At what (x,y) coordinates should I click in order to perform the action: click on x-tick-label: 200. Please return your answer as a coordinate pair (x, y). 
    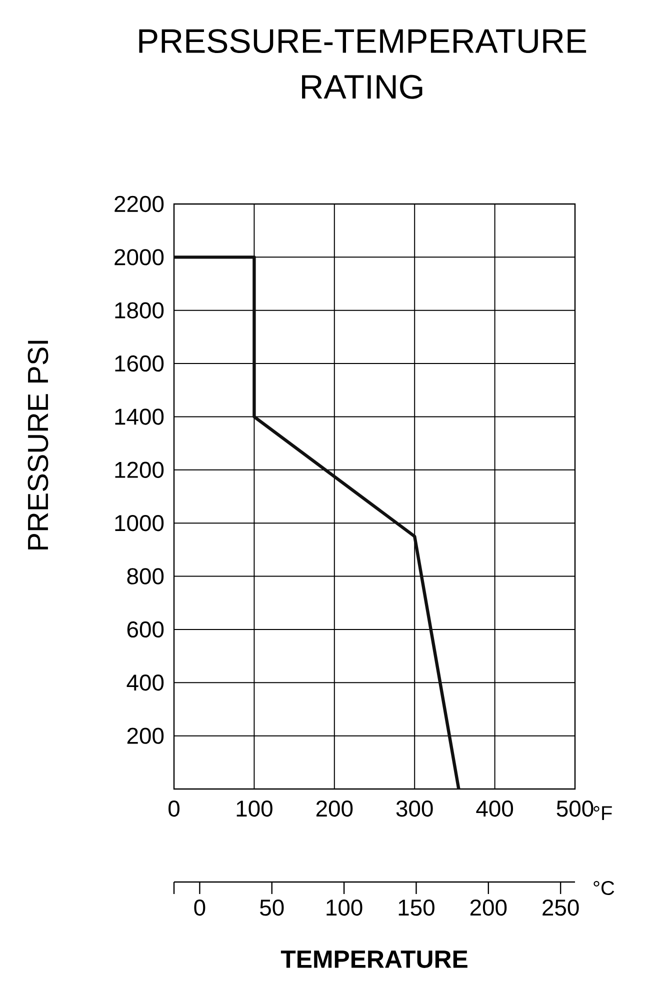
    Looking at the image, I should click on (334, 808).